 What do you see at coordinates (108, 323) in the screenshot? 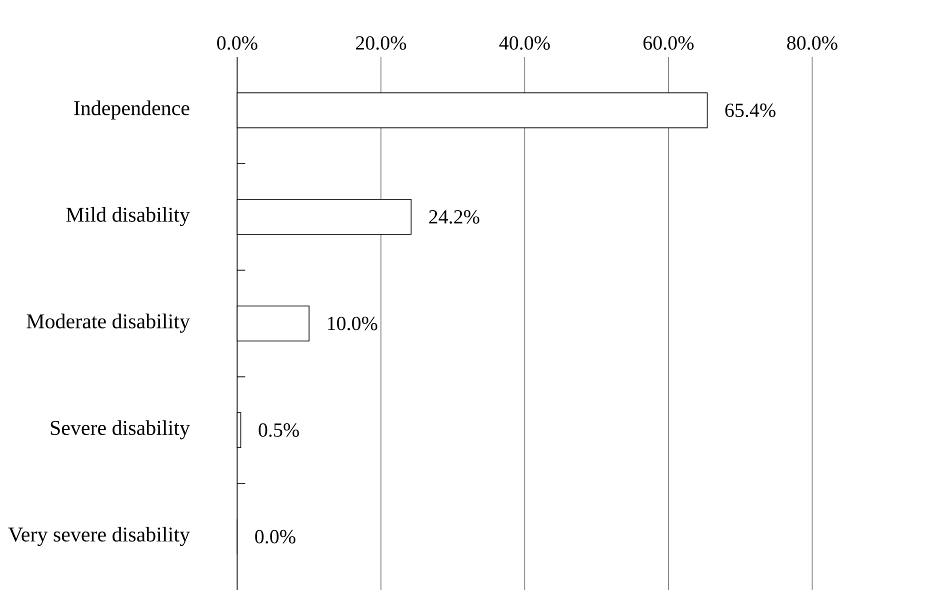
I see `y-tick-label: Moderate disability` at bounding box center [108, 323].